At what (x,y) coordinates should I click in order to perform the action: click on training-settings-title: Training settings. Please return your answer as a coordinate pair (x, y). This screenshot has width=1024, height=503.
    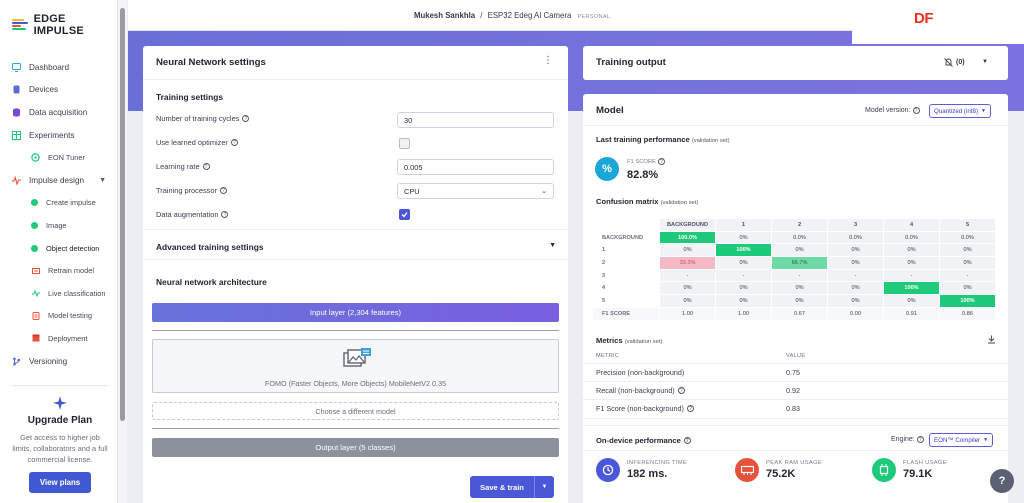
    Looking at the image, I should click on (190, 97).